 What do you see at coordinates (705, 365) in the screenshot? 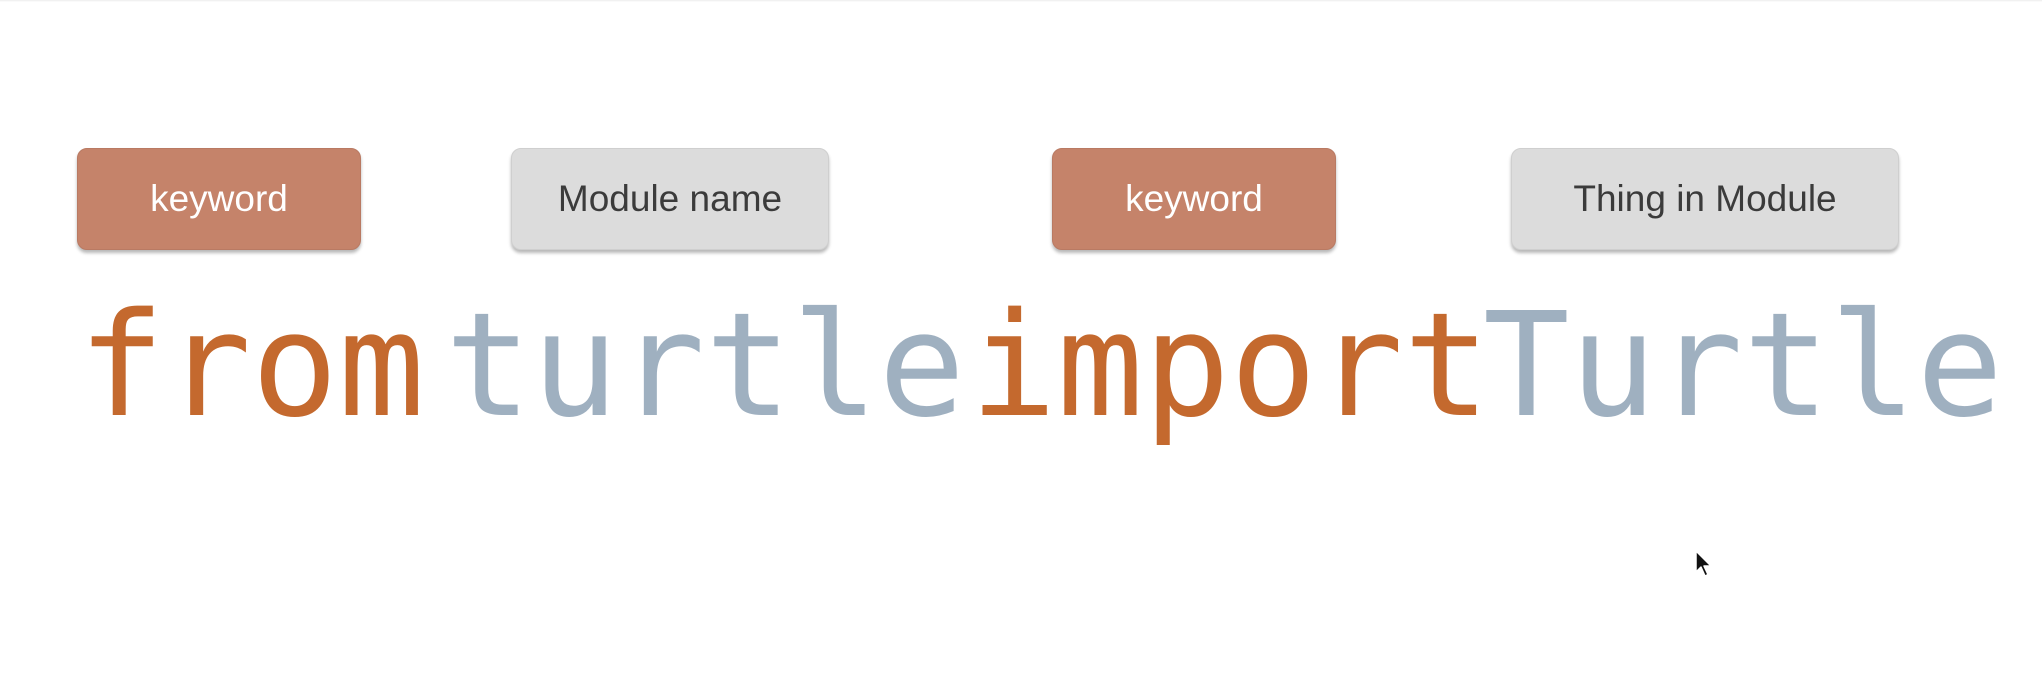
I see `code-module-turtle: turtle` at bounding box center [705, 365].